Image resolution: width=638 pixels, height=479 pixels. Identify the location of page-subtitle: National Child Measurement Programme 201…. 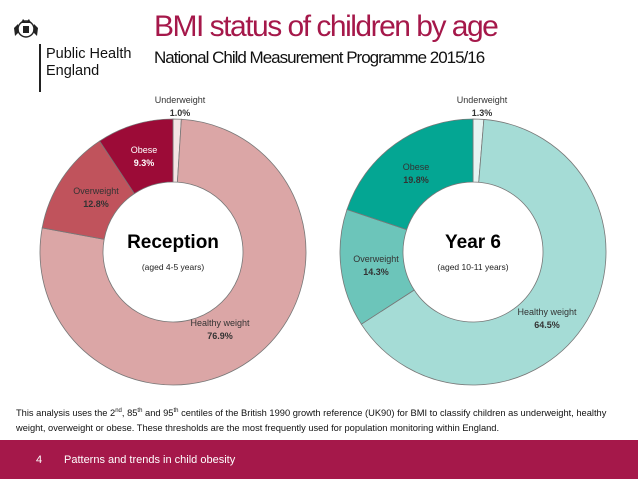
(319, 57).